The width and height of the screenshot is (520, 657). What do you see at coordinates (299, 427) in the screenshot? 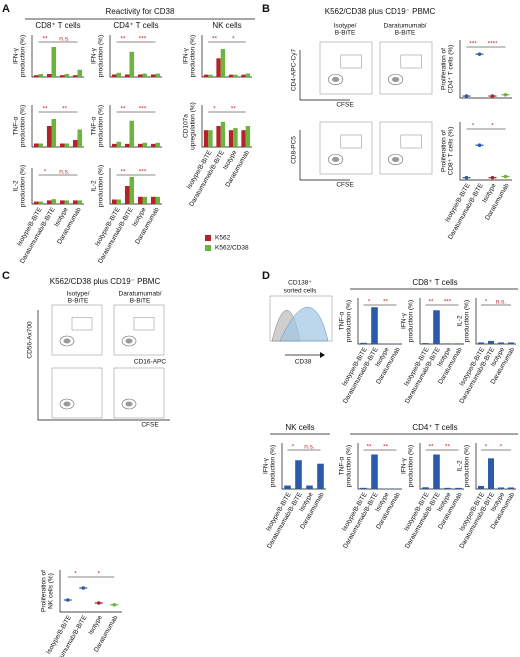
I see `group-title: NK cells` at bounding box center [299, 427].